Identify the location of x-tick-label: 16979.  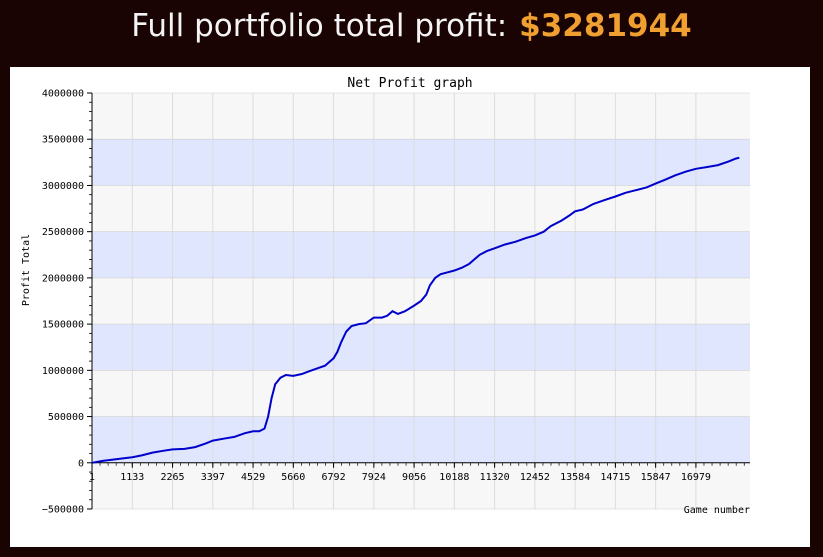
(696, 477).